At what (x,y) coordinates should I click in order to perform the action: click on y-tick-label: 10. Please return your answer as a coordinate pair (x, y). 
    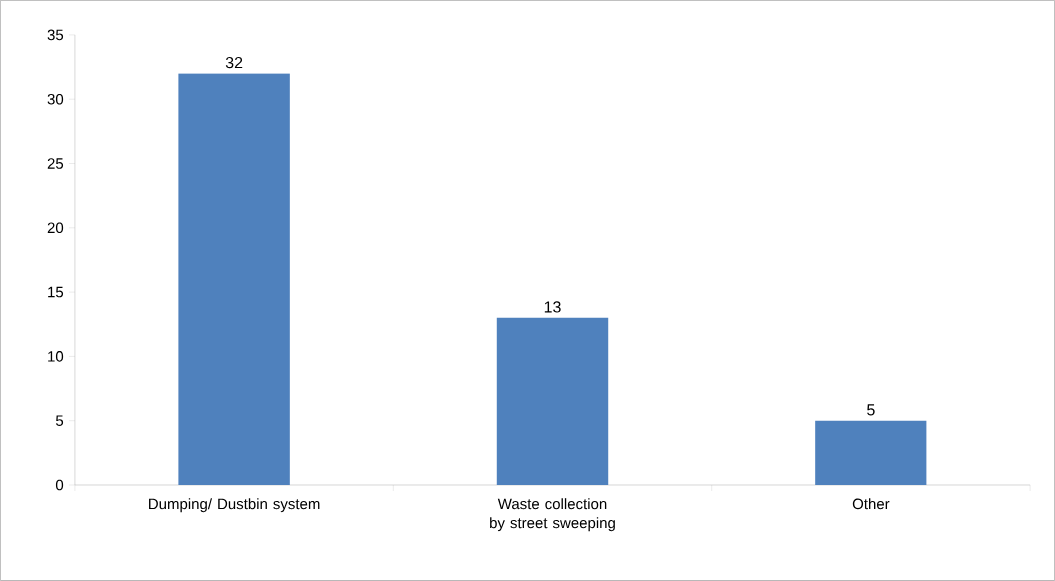
    Looking at the image, I should click on (56, 356).